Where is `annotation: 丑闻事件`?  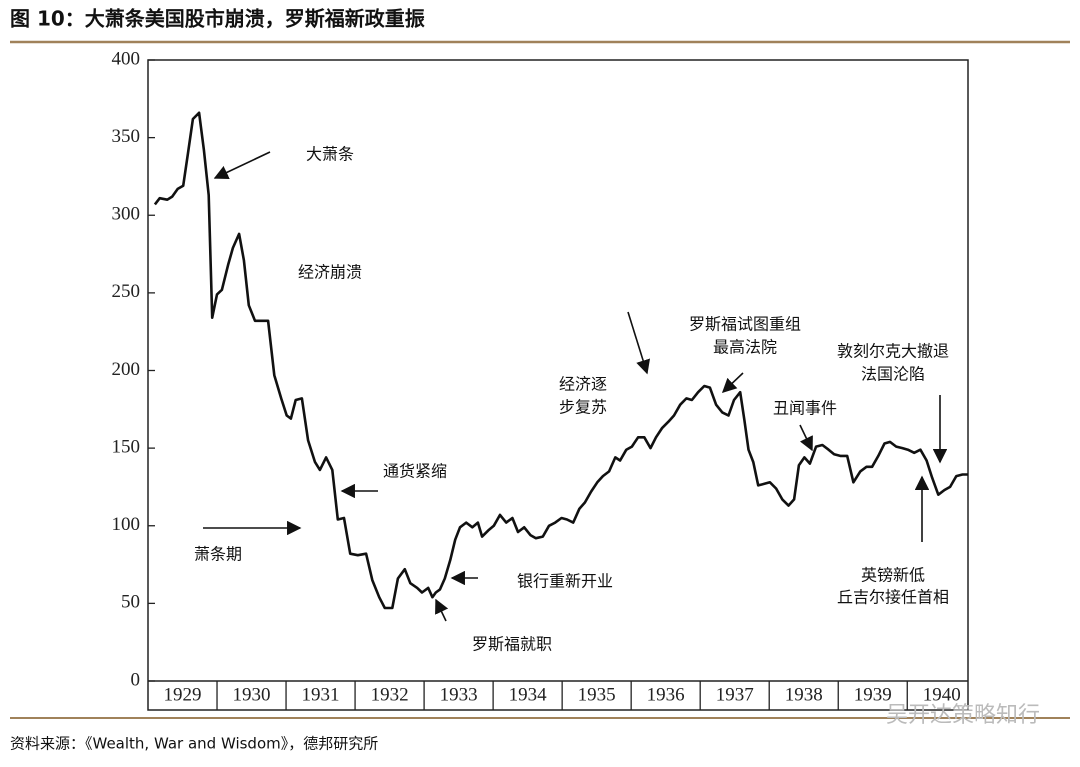 annotation: 丑闻事件 is located at coordinates (805, 408).